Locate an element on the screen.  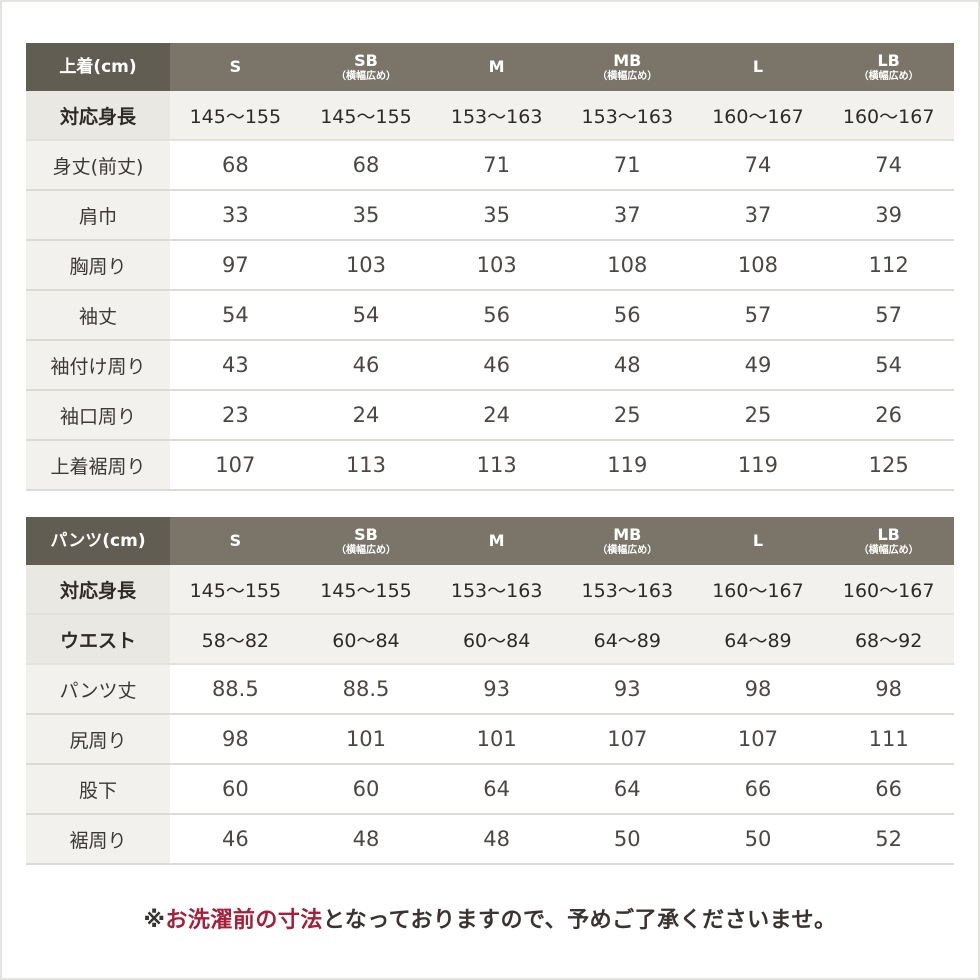
table-row: 上着裾周り 107 113 113 119 119 125 is located at coordinates (490, 465).